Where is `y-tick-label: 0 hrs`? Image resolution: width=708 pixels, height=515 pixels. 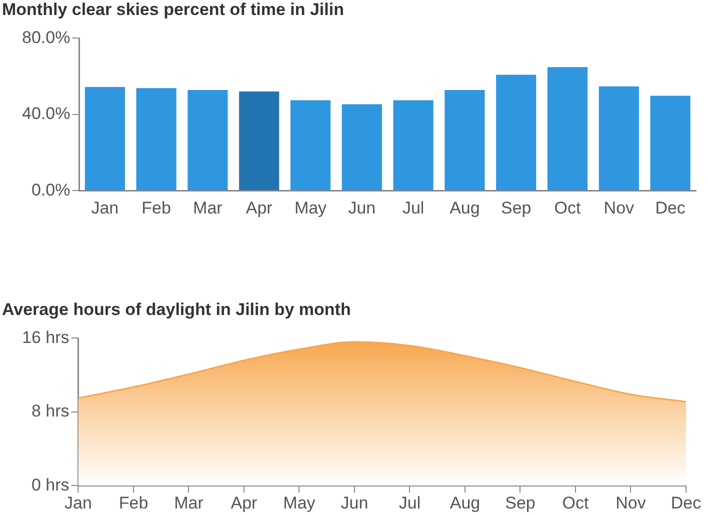 y-tick-label: 0 hrs is located at coordinates (50, 484).